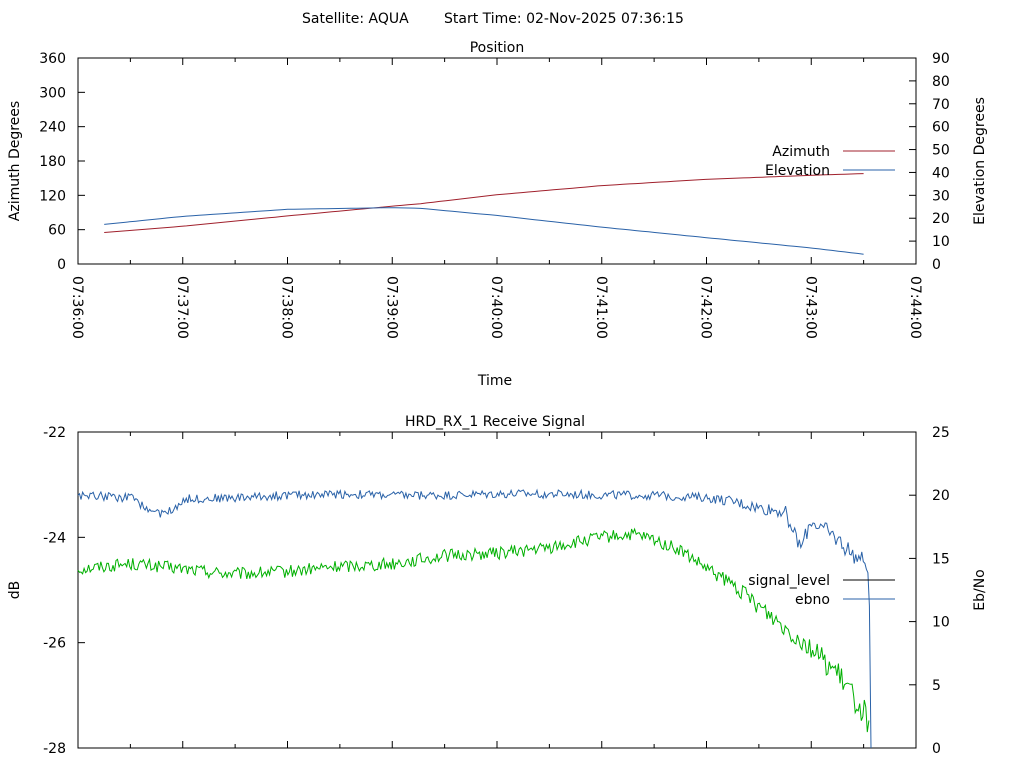 This screenshot has height=768, width=1024. I want to click on legend-elevation-label: Elevation, so click(797, 171).